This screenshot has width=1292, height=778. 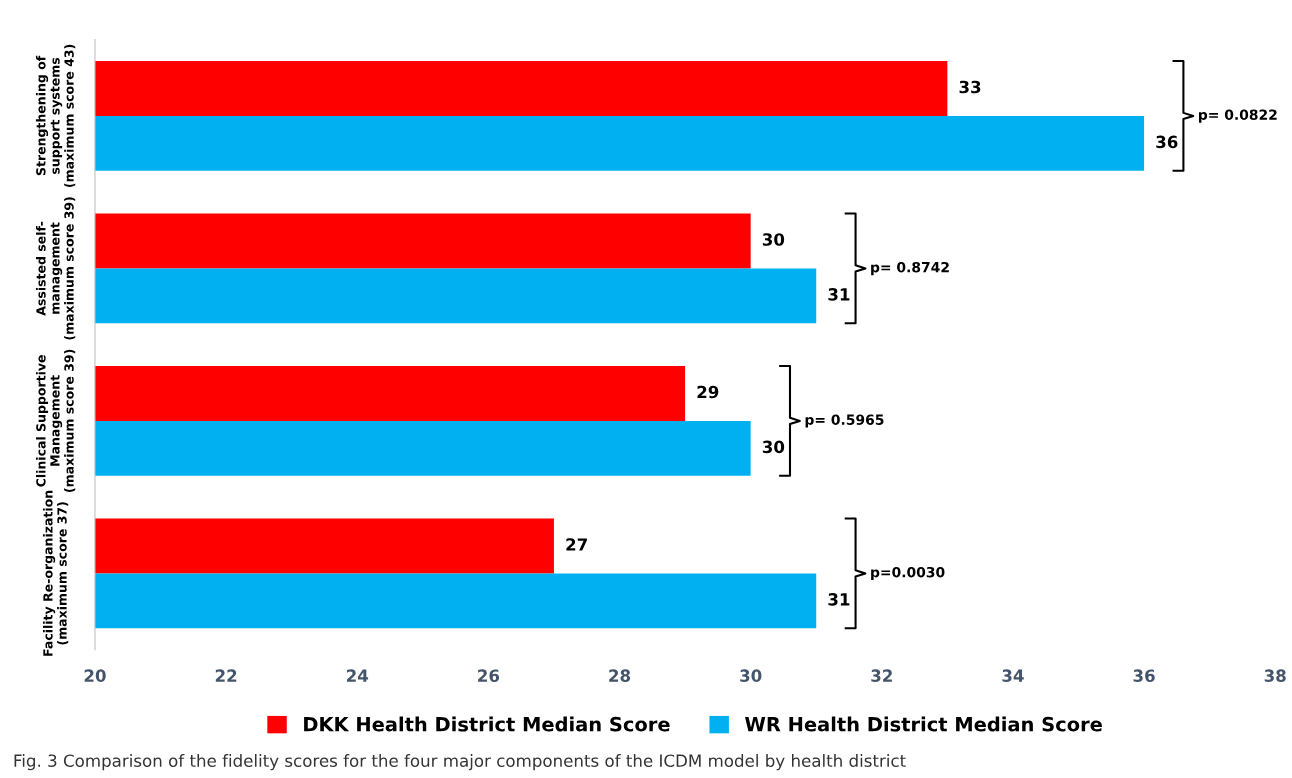 What do you see at coordinates (487, 724) in the screenshot?
I see `legend-label: DKK Health District Median Score` at bounding box center [487, 724].